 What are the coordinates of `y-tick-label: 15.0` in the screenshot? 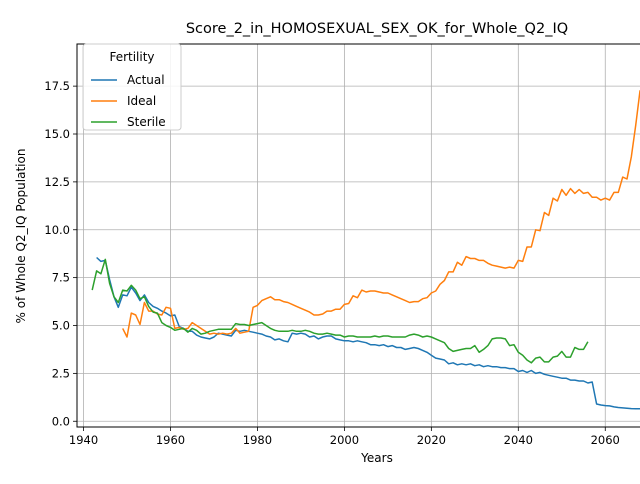 It's located at (57, 134).